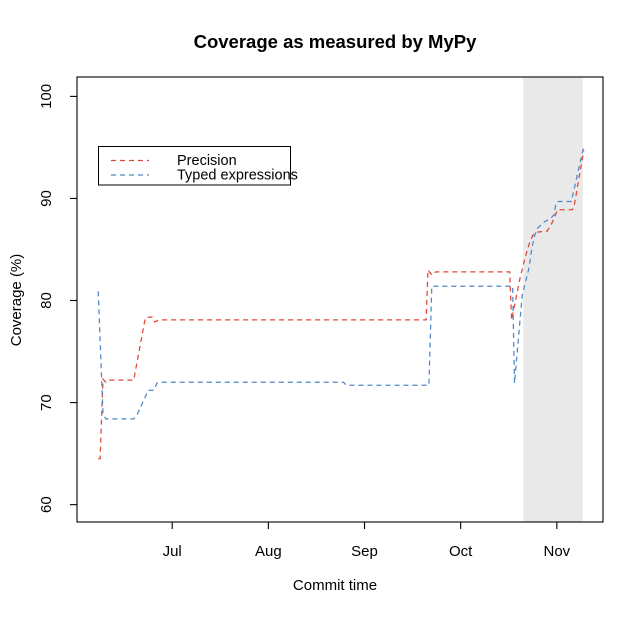 Image resolution: width=644 pixels, height=625 pixels. What do you see at coordinates (556, 551) in the screenshot?
I see `x-tick-label: Nov` at bounding box center [556, 551].